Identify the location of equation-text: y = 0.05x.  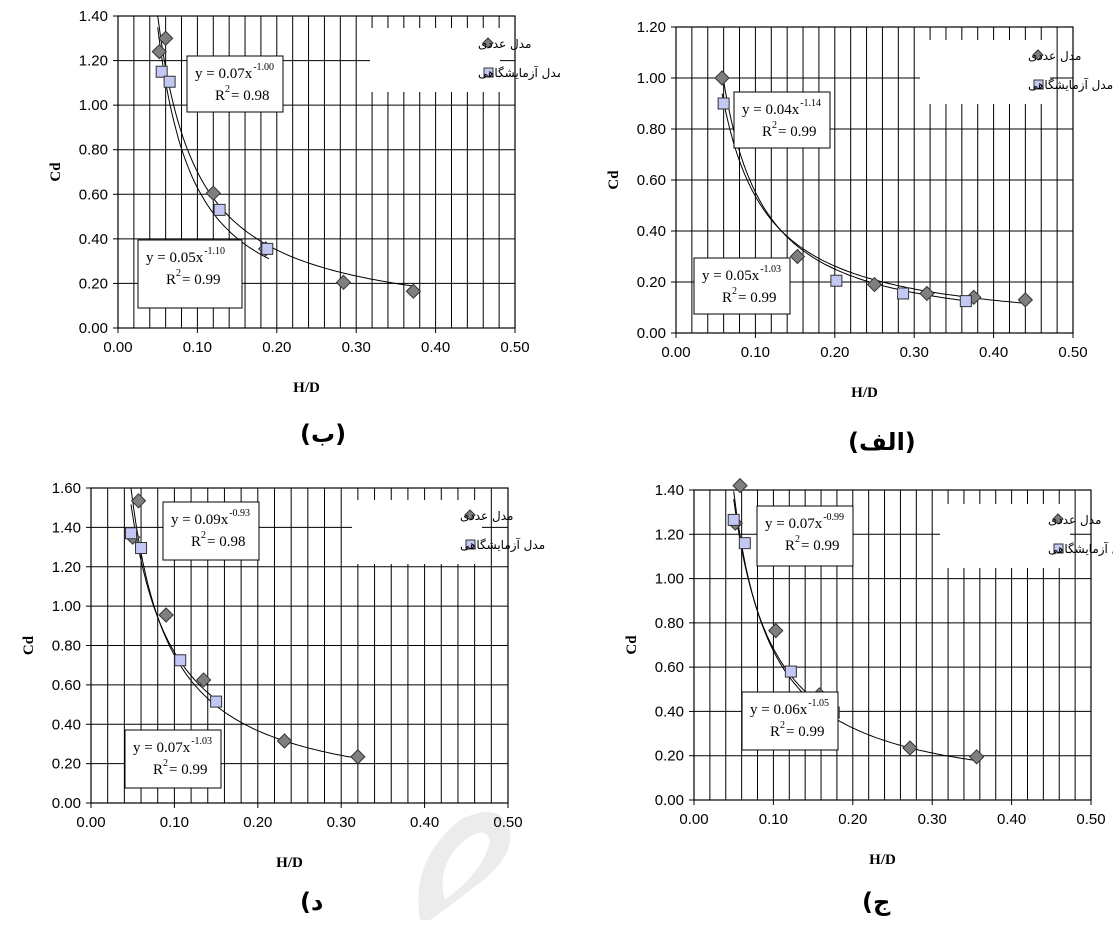
(731, 276).